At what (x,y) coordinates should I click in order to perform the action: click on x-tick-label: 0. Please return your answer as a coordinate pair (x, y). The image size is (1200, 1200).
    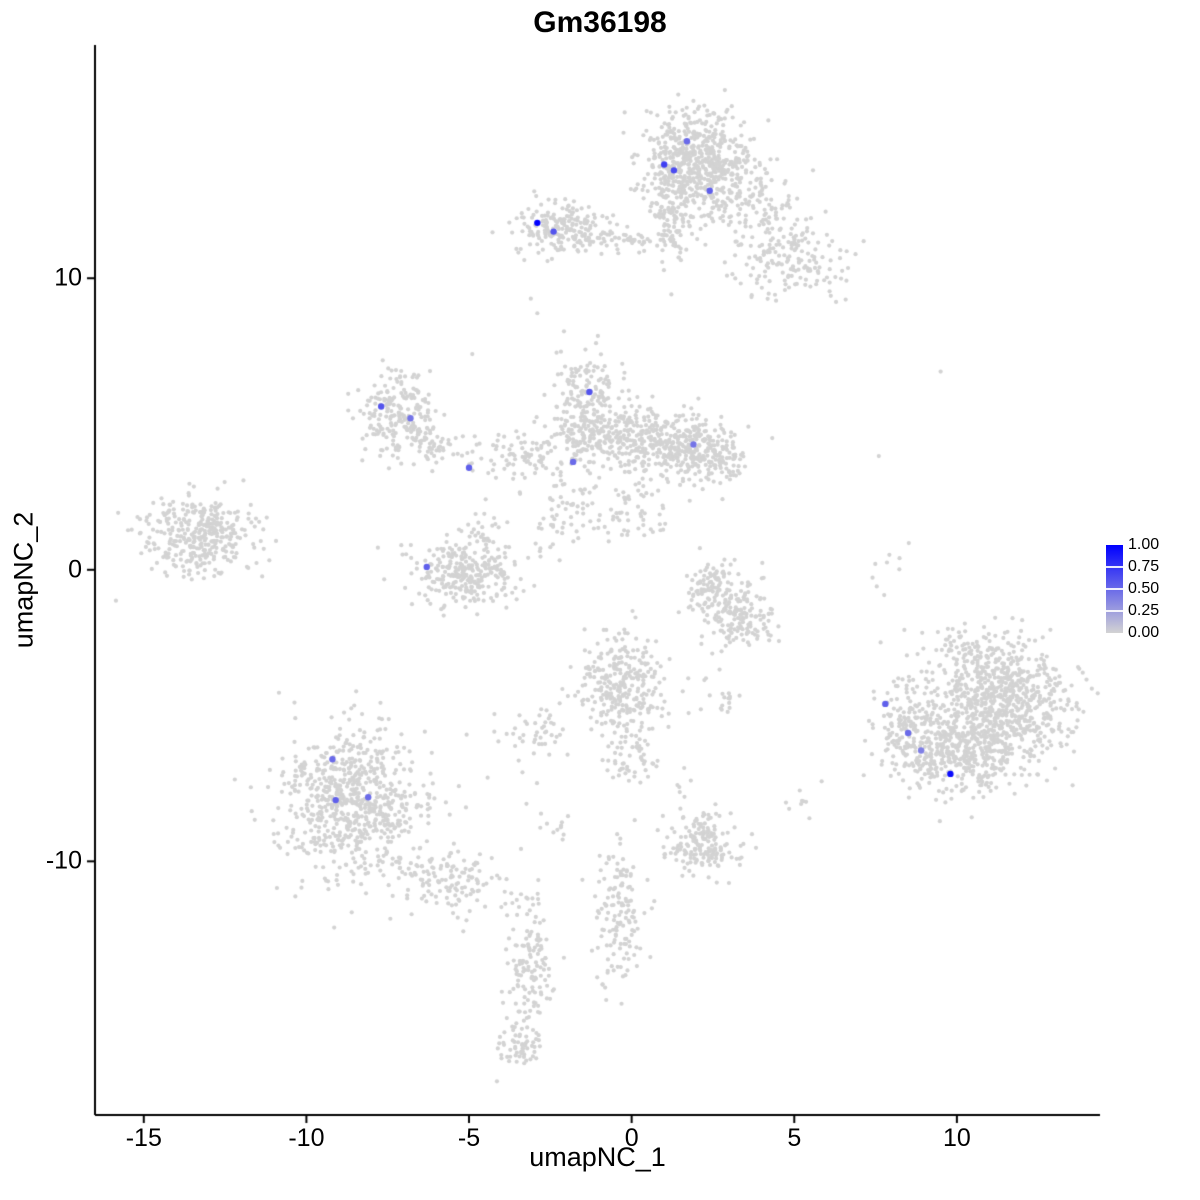
    Looking at the image, I should click on (631, 1138).